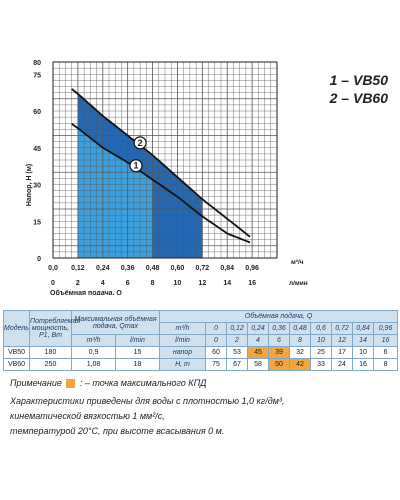  Describe the element at coordinates (216, 340) in the screenshot. I see `table-q-lmin-0: 0` at that location.